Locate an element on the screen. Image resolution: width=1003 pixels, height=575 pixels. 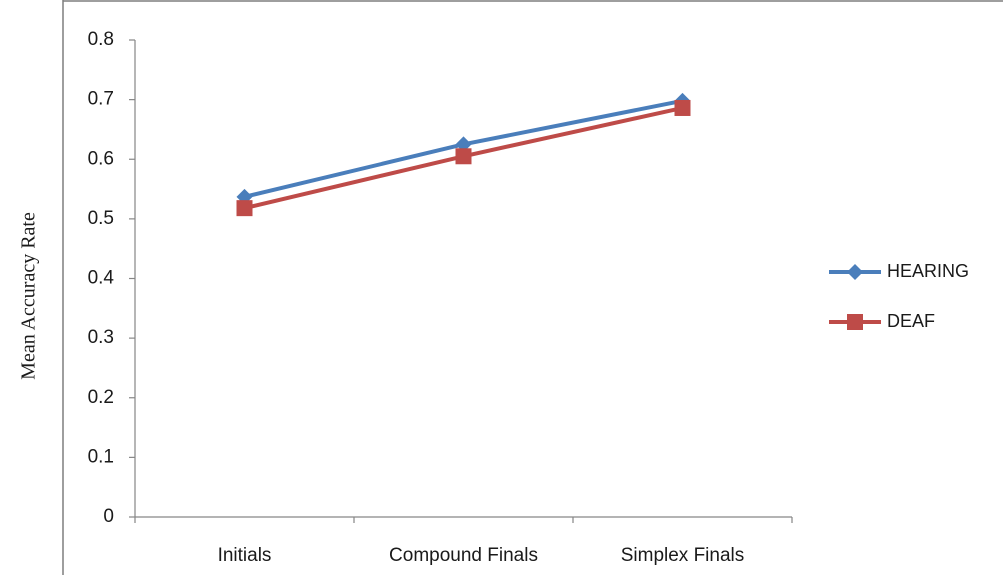
y-tick-label: 0.2 is located at coordinates (101, 397).